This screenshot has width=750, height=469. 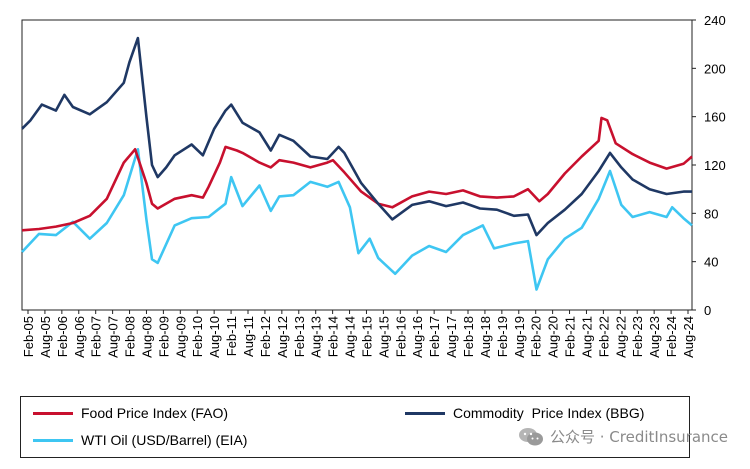 What do you see at coordinates (197, 336) in the screenshot?
I see `x-tick-label: Feb-10` at bounding box center [197, 336].